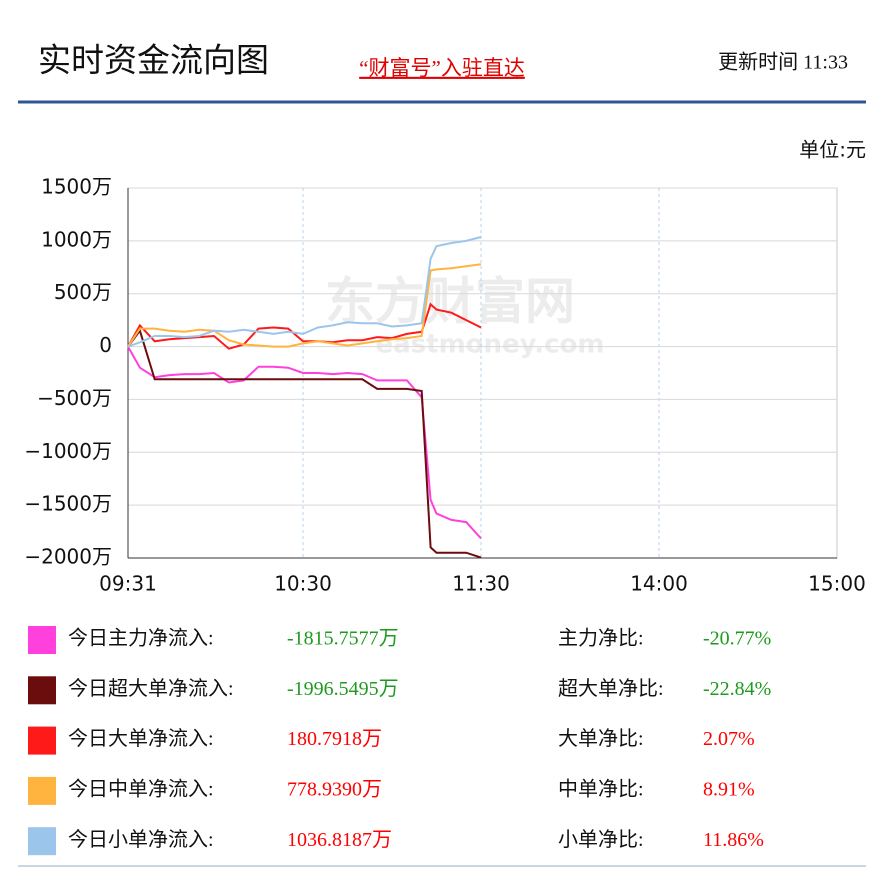 This screenshot has width=896, height=890. What do you see at coordinates (339, 840) in the screenshot?
I see `flow-value: 1036.8187万` at bounding box center [339, 840].